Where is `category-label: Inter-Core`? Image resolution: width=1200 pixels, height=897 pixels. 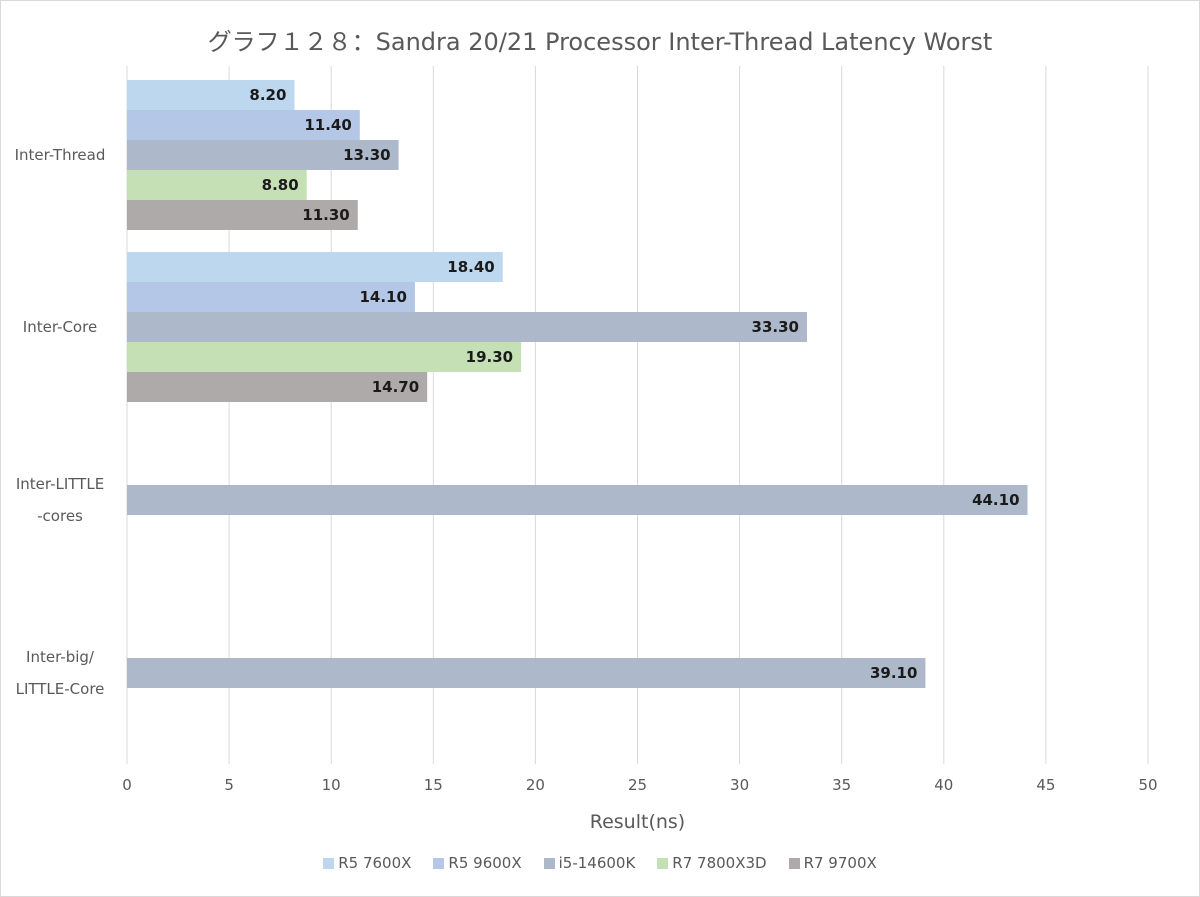
category-label: Inter-Core is located at coordinates (60, 327).